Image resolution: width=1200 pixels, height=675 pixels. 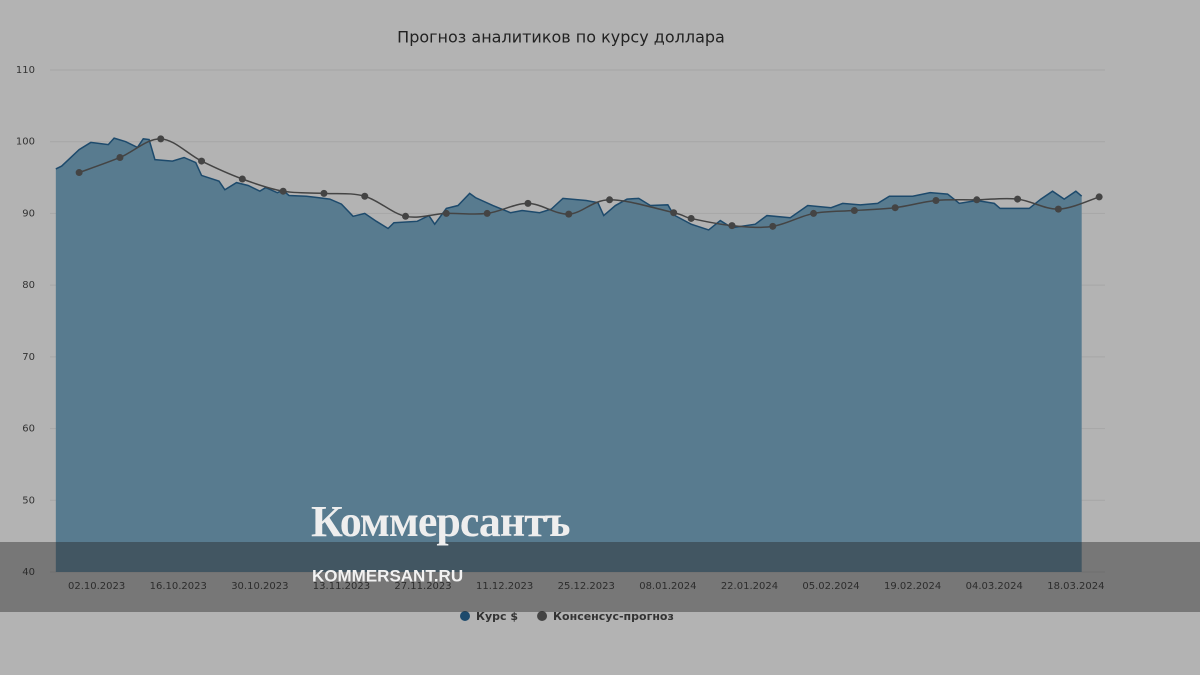 I want to click on watermark-band, so click(x=600, y=577).